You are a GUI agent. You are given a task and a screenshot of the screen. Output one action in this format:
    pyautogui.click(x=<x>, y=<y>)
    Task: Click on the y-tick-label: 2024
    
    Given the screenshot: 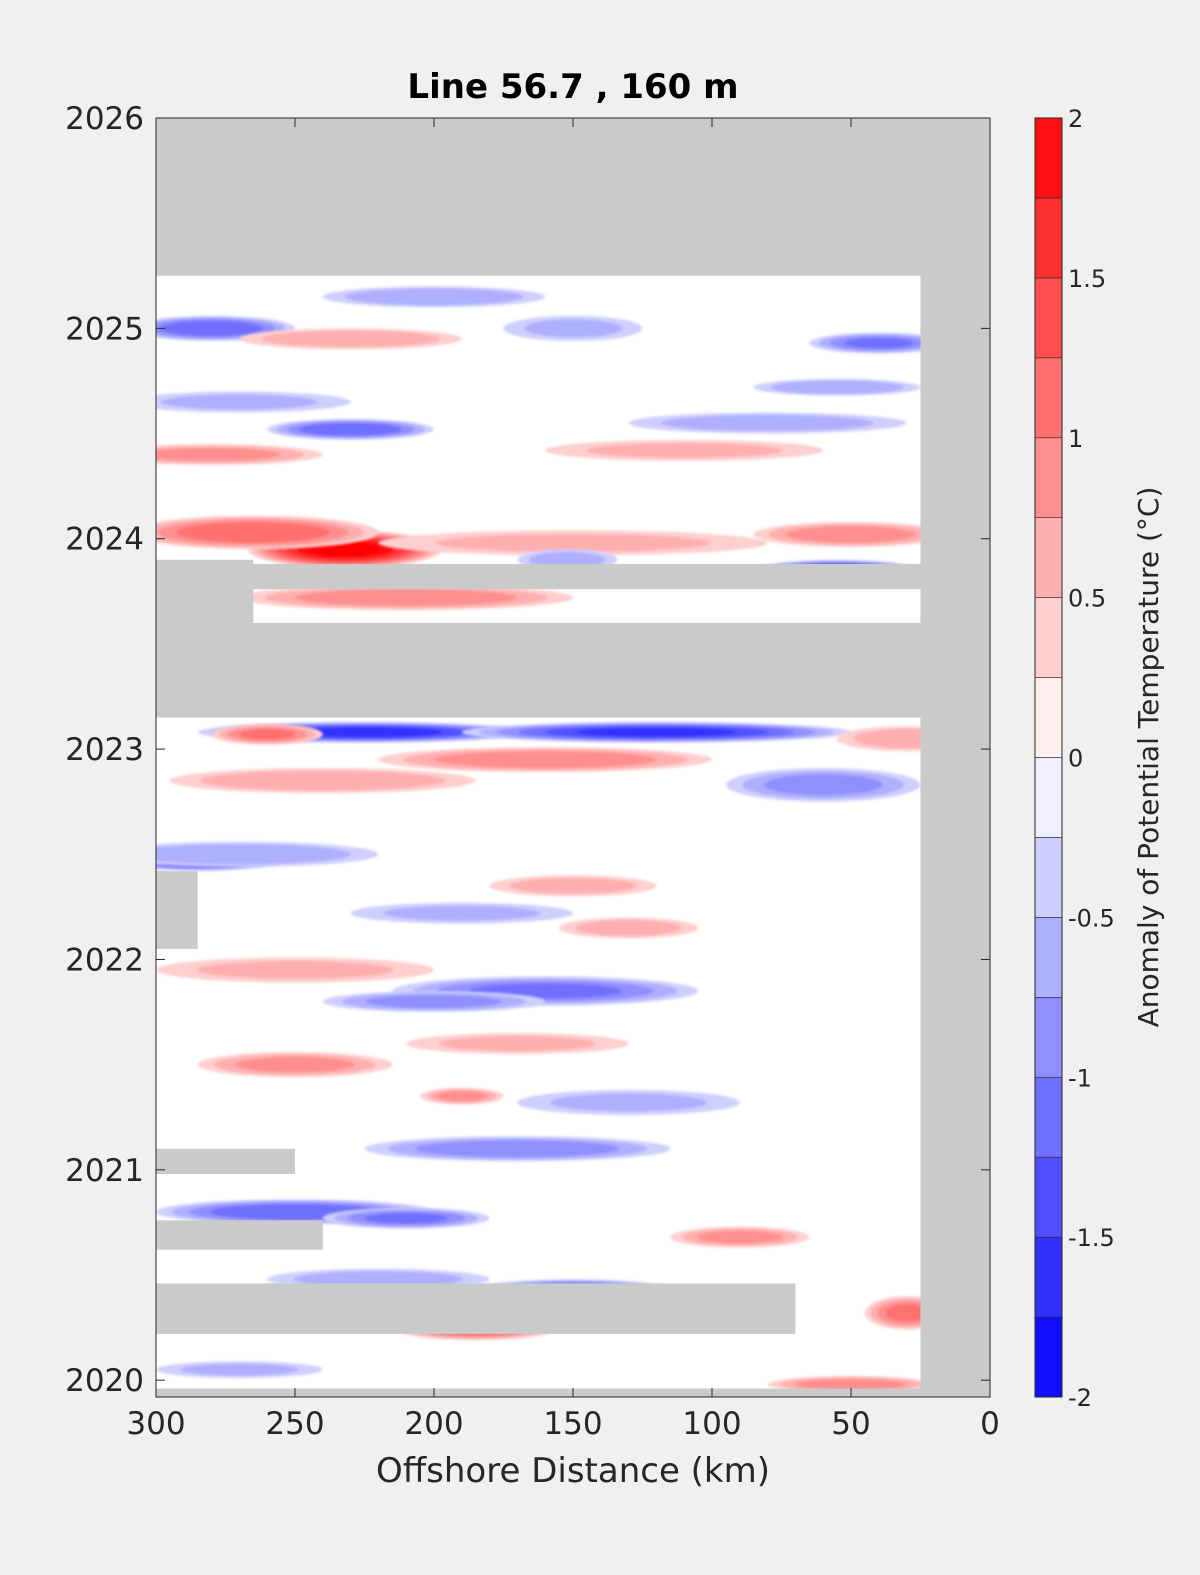 What is the action you would take?
    pyautogui.click(x=104, y=540)
    